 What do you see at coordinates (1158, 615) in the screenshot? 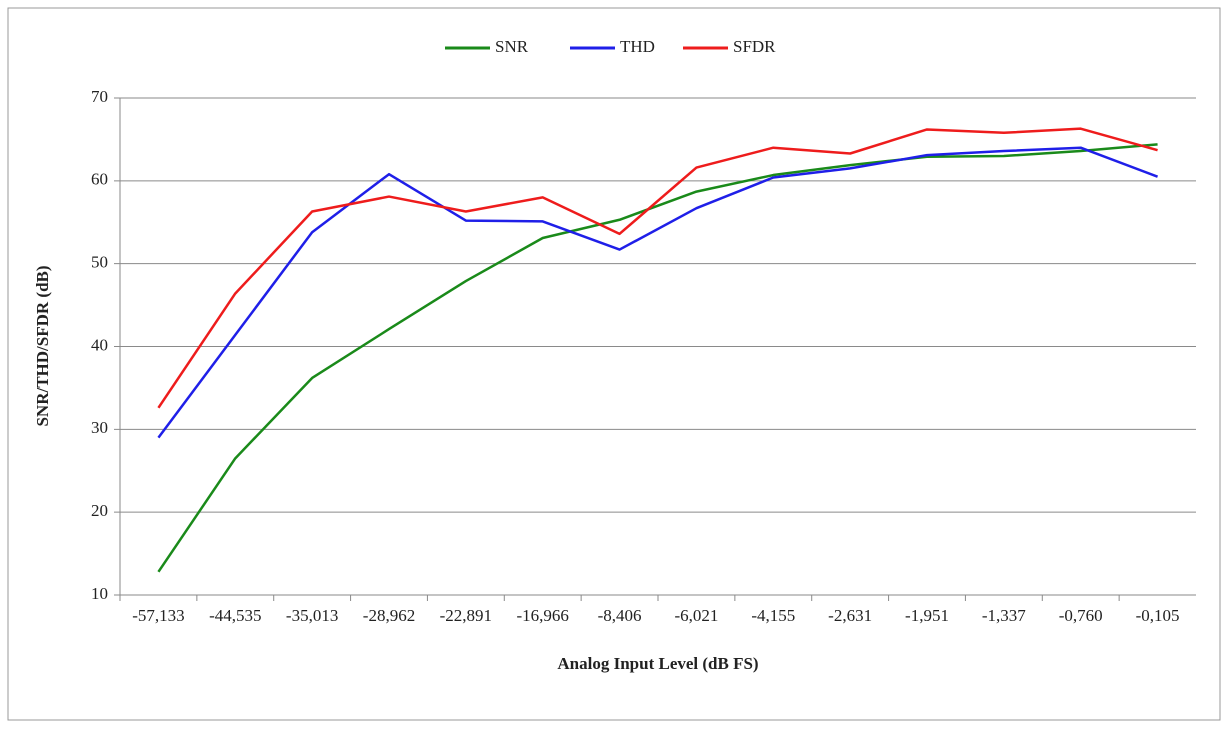
I see `x-tick-label: -0,105` at bounding box center [1158, 615].